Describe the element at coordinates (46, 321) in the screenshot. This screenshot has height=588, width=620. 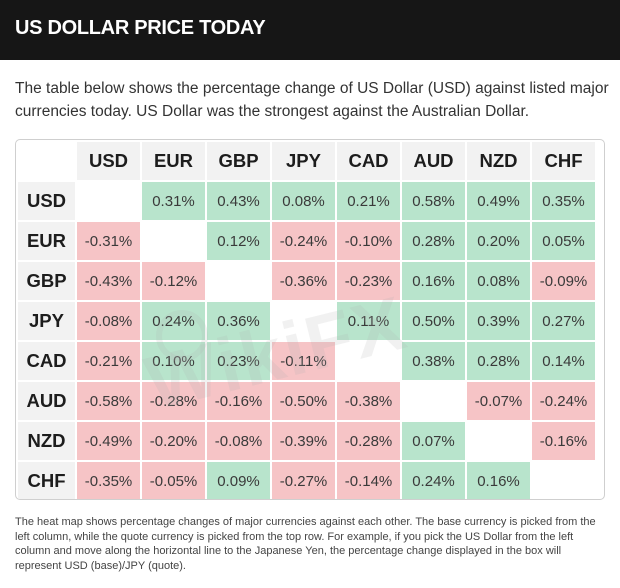
I see `row-header: JPY` at that location.